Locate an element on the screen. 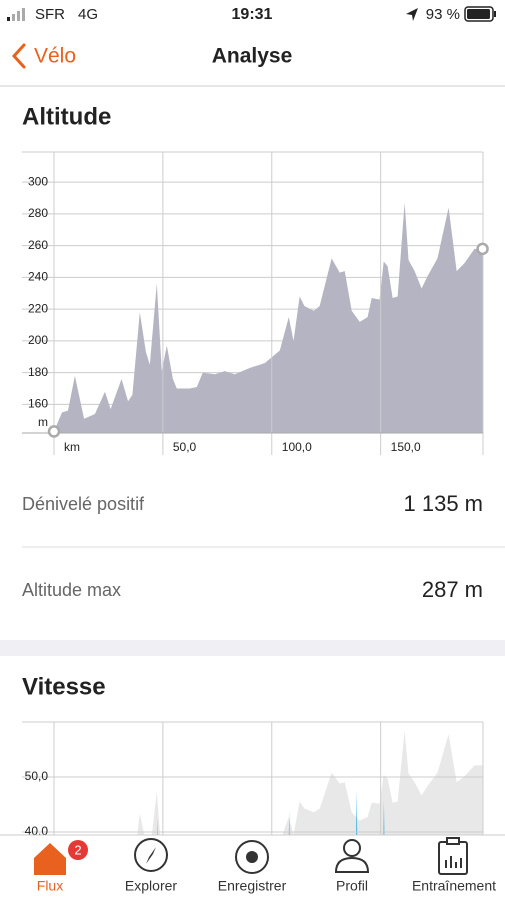  y-tick-label: 280 is located at coordinates (38, 213).